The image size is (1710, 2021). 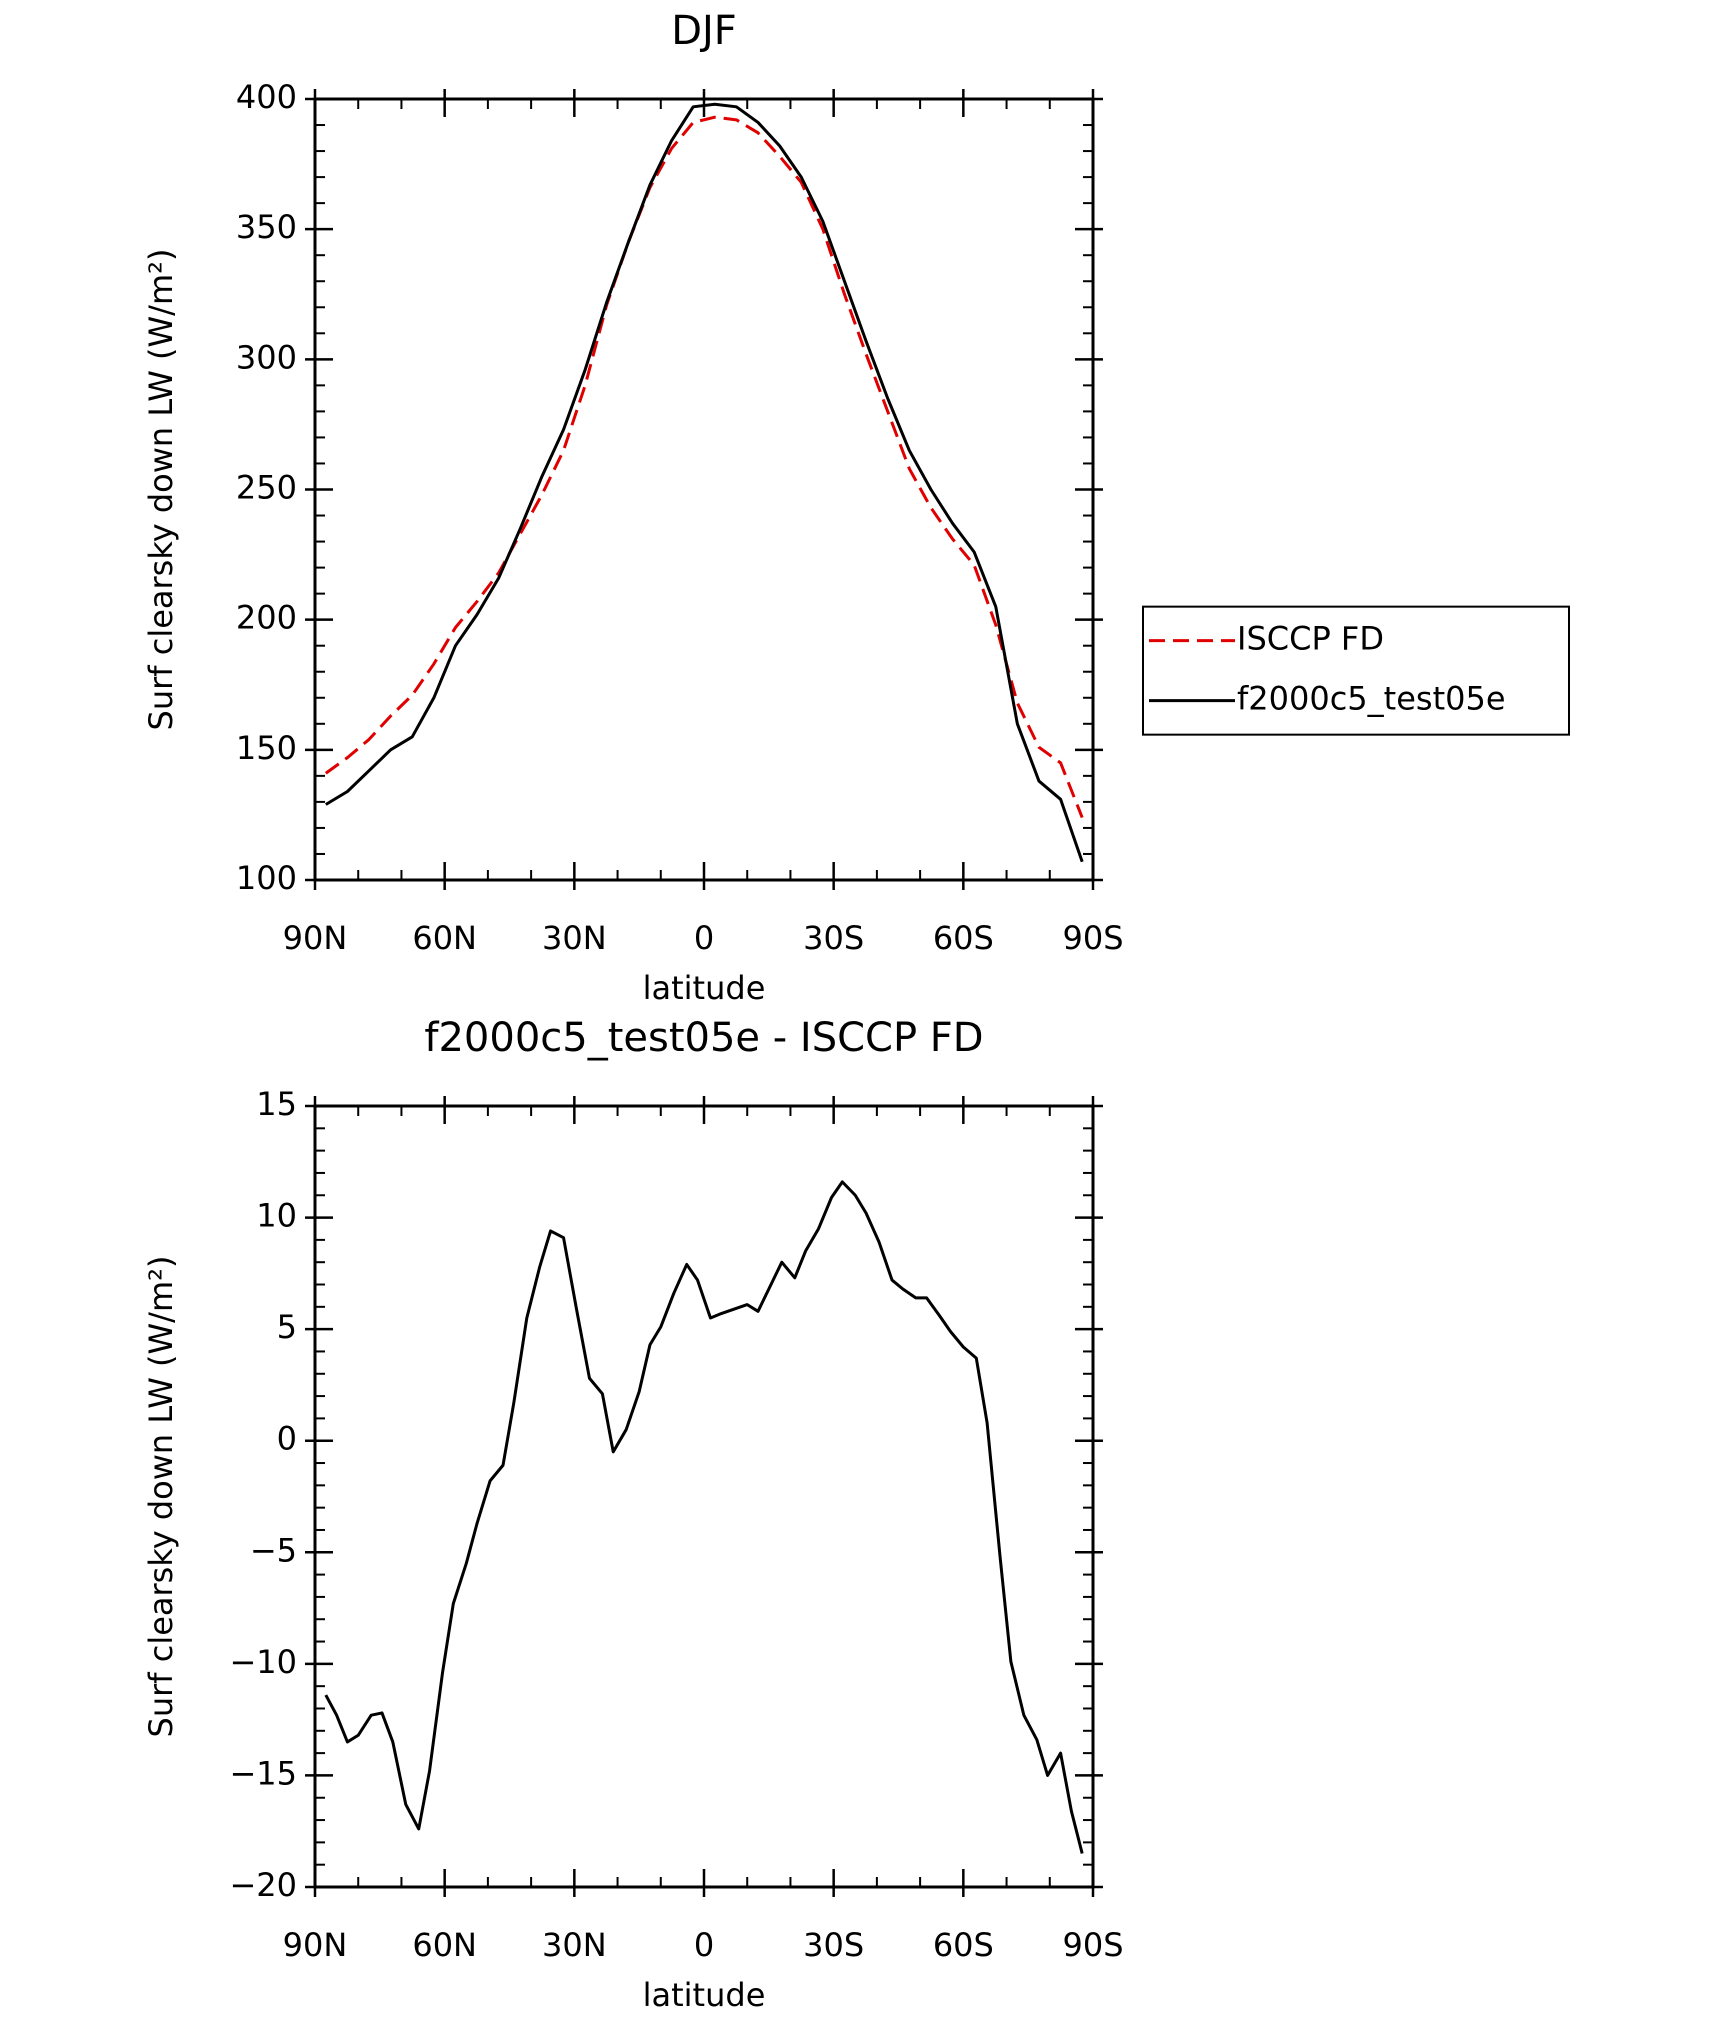 I want to click on chart-title: DJF, so click(x=704, y=31).